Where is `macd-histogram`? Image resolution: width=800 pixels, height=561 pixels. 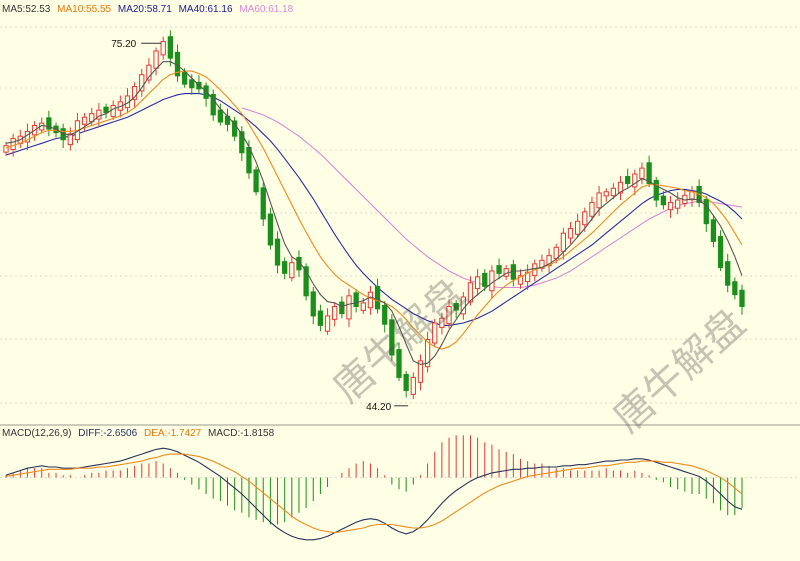 macd-histogram is located at coordinates (374, 480).